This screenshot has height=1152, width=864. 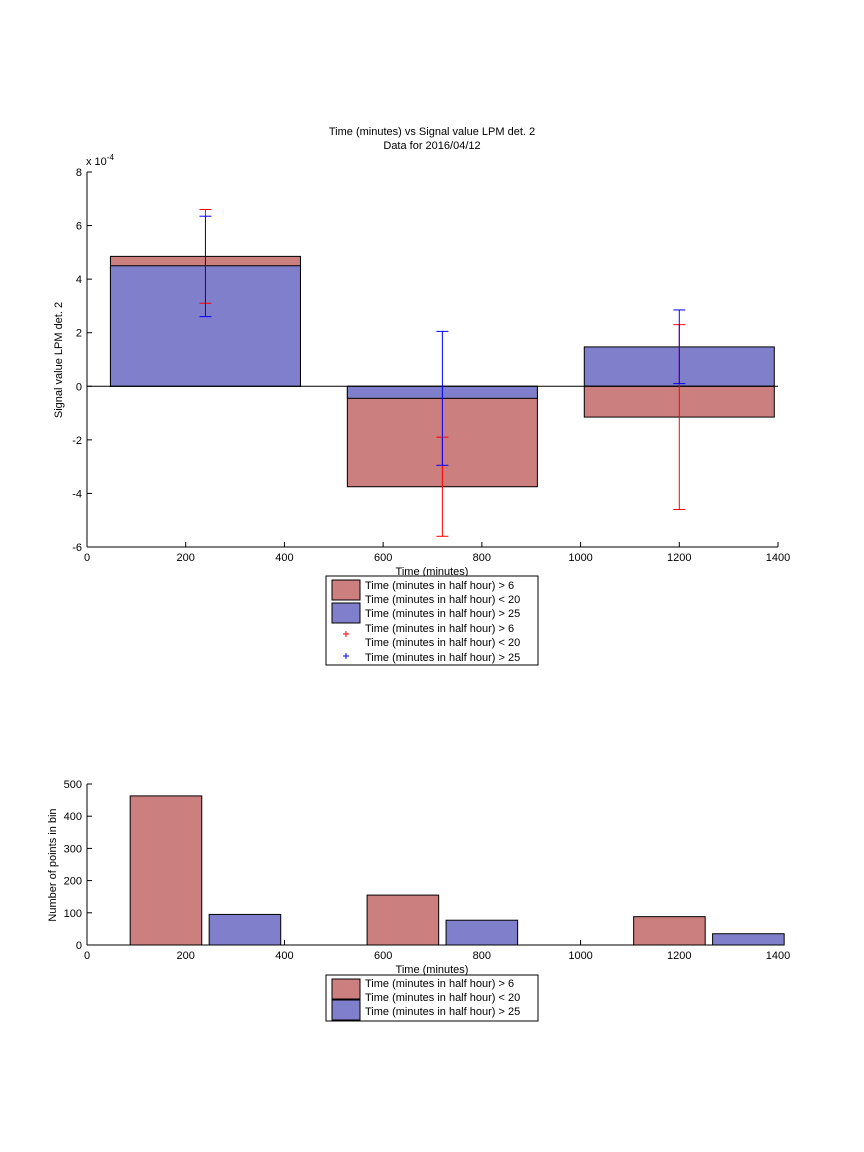 I want to click on top-x-axis-label: Time (minutes), so click(x=432, y=572).